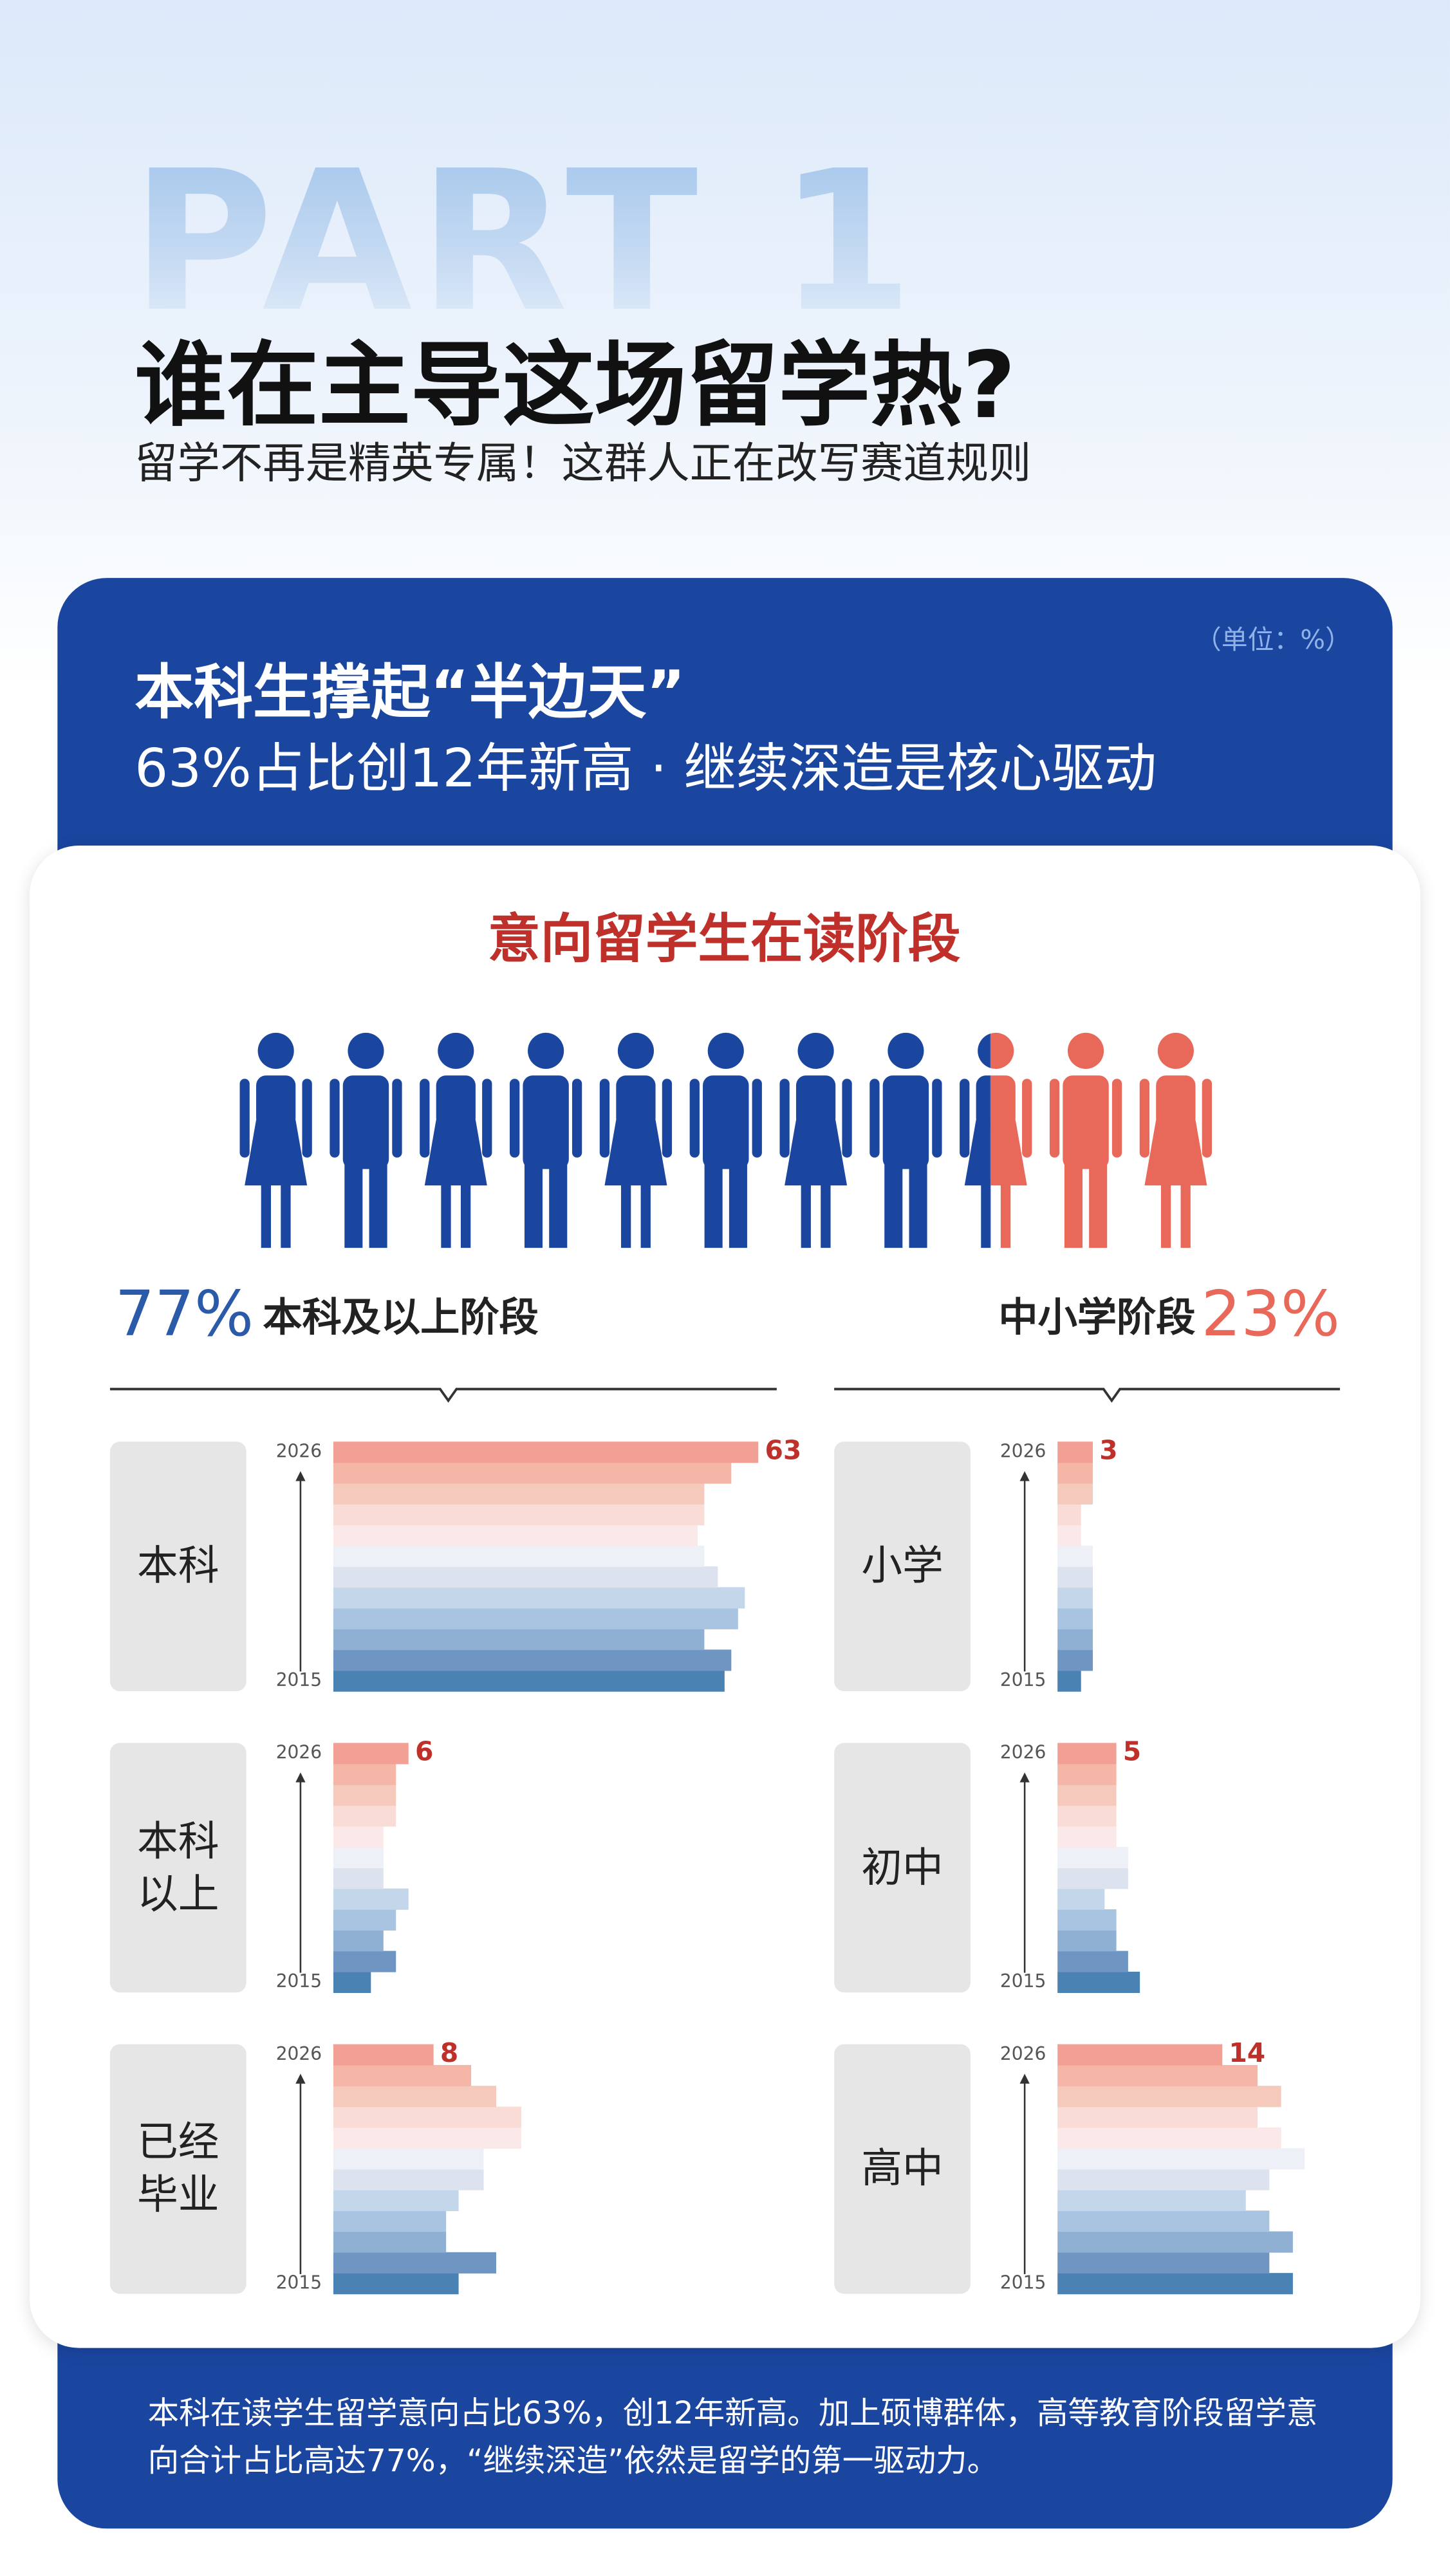  I want to click on category-label: 小学, so click(902, 1565).